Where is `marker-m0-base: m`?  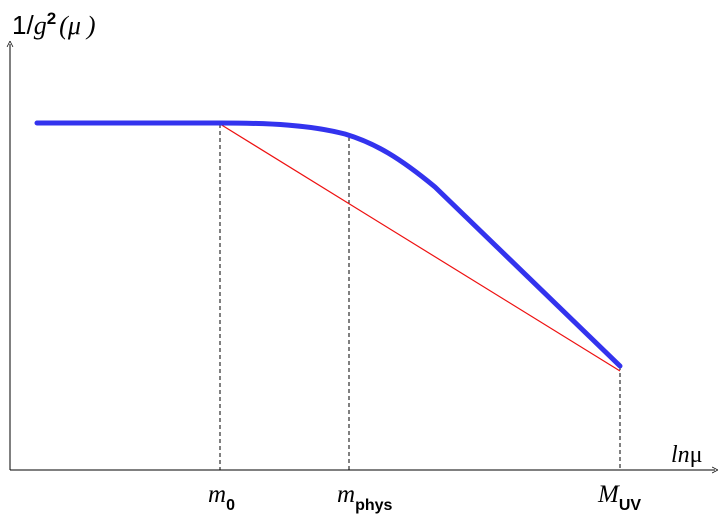 marker-m0-base: m is located at coordinates (217, 494).